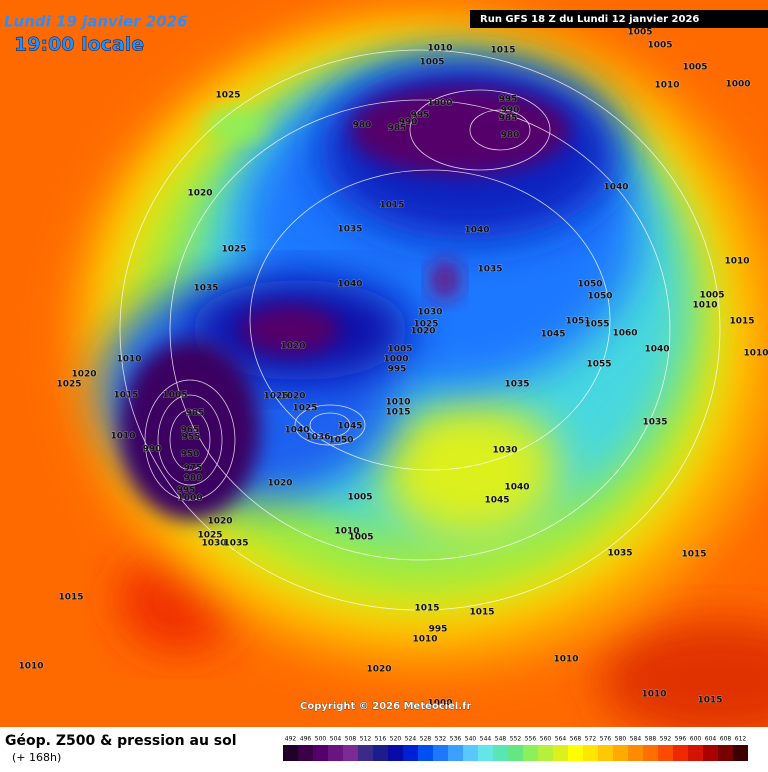  I want to click on colorbar-label: 504, so click(336, 739).